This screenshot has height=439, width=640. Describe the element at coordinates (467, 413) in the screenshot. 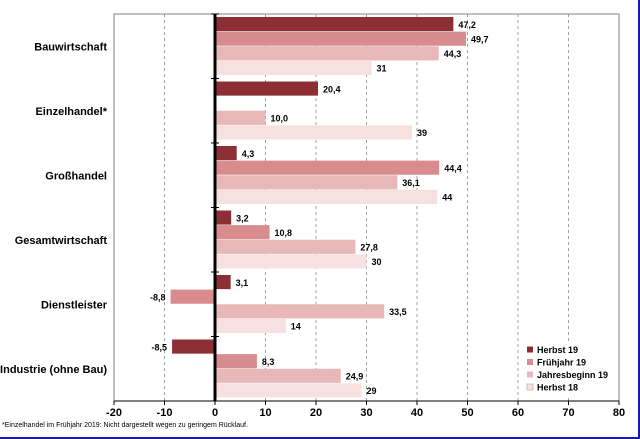

I see `x-tick-label: 50` at that location.